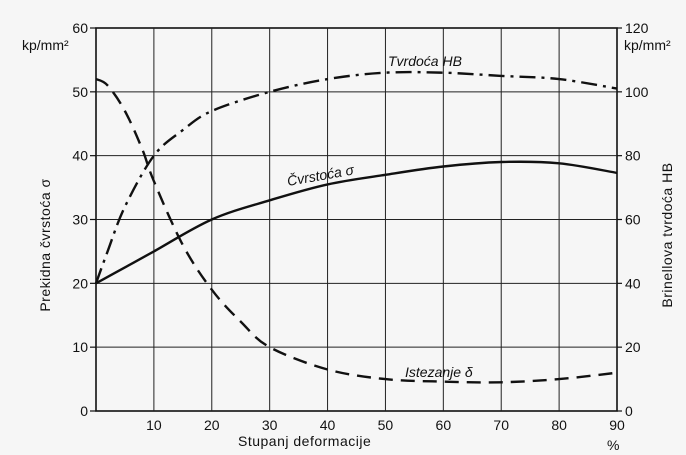  I want to click on y-right-tick-label: 100, so click(637, 92).